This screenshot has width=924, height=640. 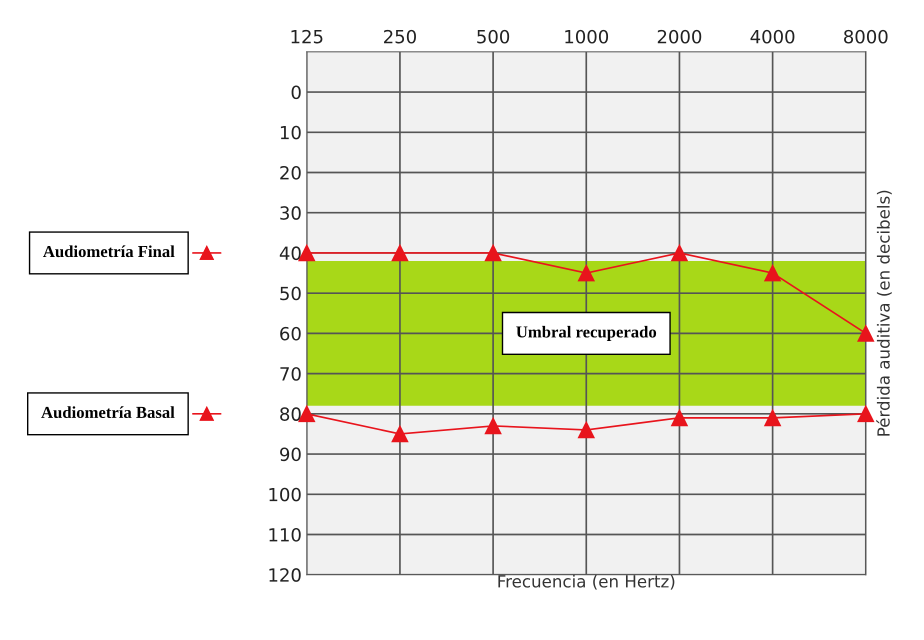 What do you see at coordinates (307, 37) in the screenshot?
I see `x-tick-label: 125` at bounding box center [307, 37].